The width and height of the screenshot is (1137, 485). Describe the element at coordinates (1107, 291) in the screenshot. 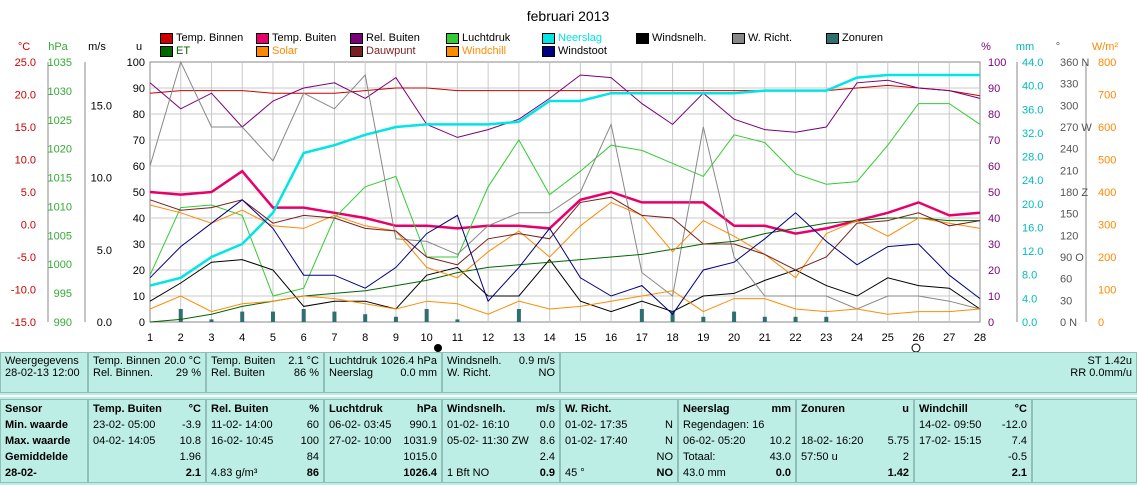

I see `y-tick-wm2: 100` at that location.